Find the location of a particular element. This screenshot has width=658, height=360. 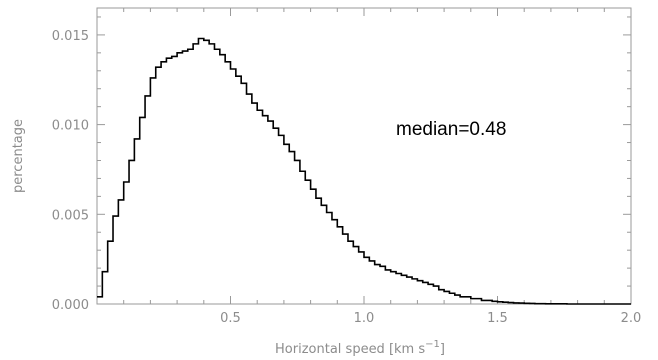

x-tick-label: 0.5 is located at coordinates (230, 318).